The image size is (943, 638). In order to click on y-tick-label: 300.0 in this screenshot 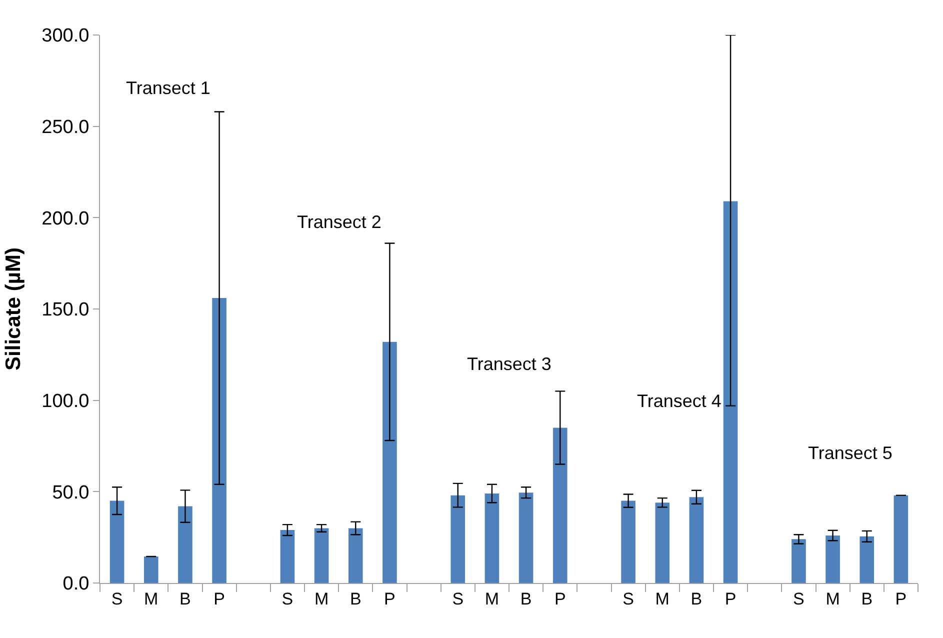, I will do `click(66, 36)`.